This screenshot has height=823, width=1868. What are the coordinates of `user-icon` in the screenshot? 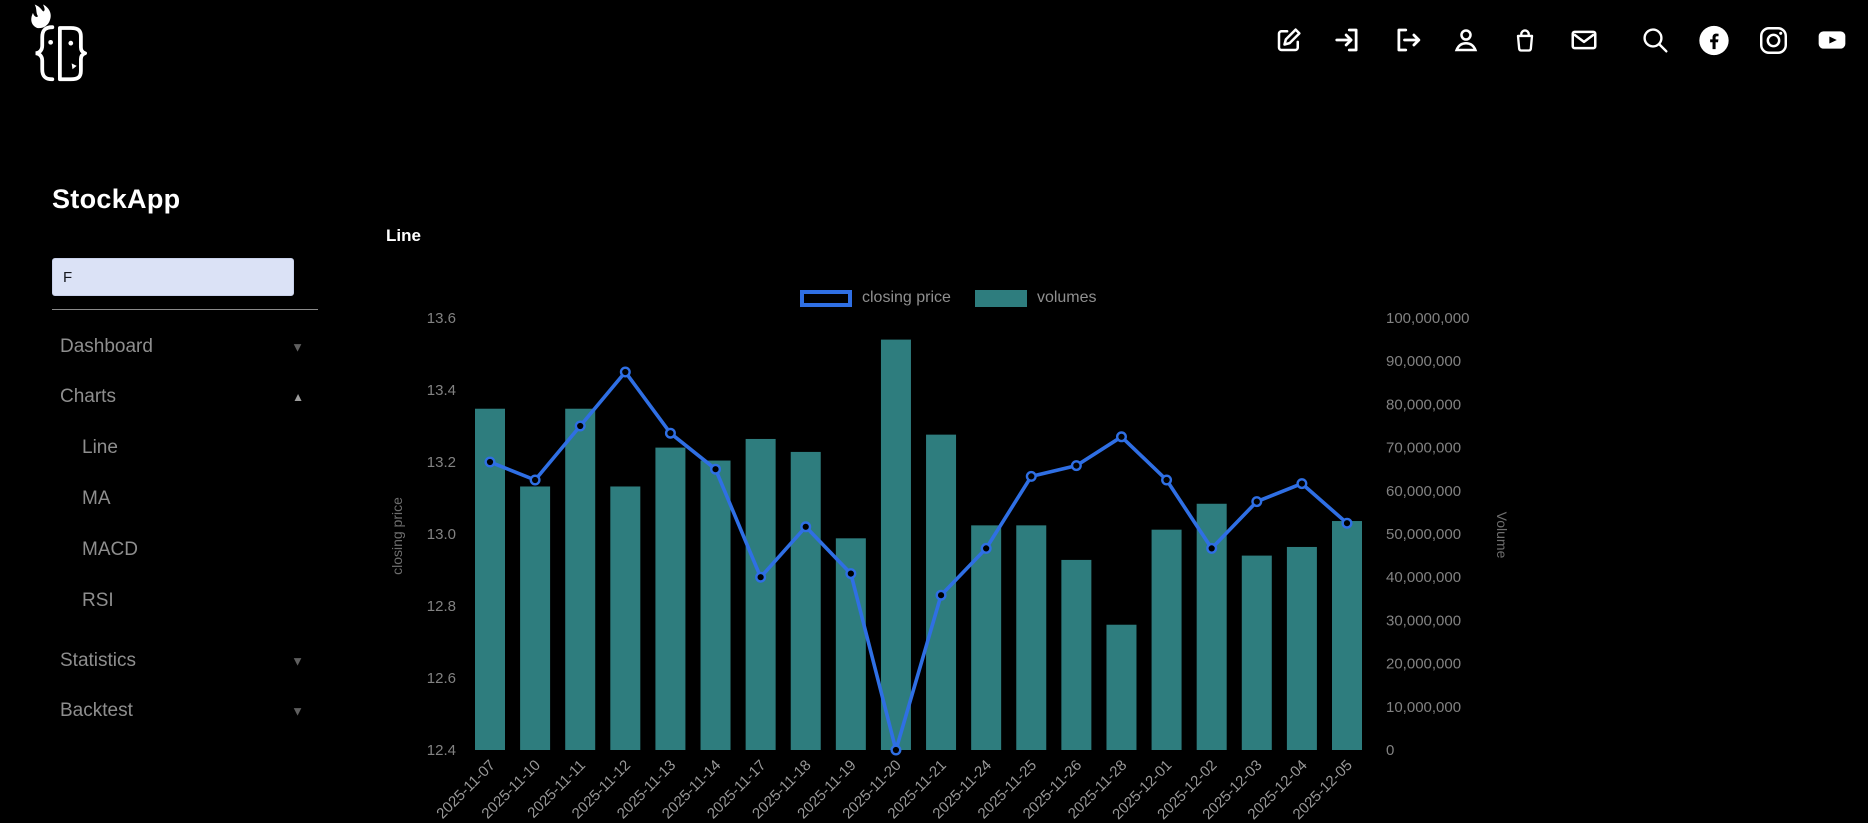 It's located at (1466, 40).